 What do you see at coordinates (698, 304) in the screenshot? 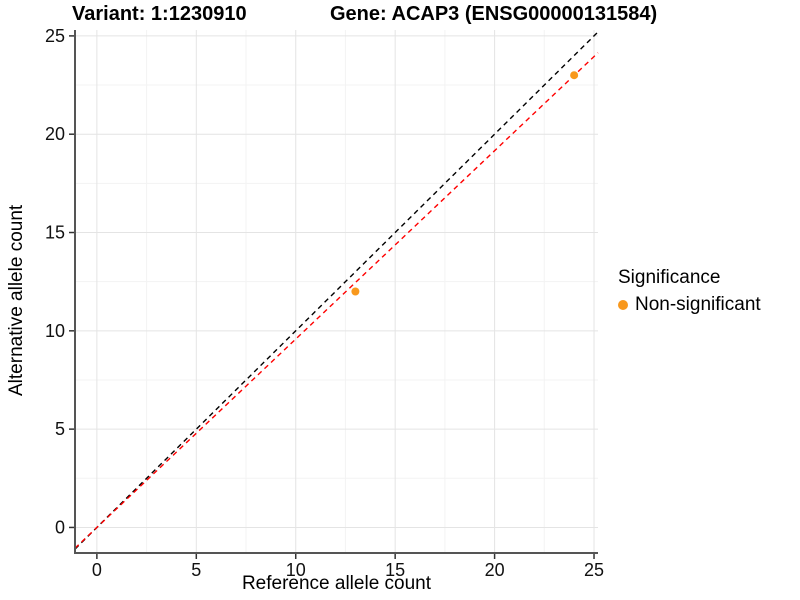
I see `legend-entry-label: Non-significant` at bounding box center [698, 304].